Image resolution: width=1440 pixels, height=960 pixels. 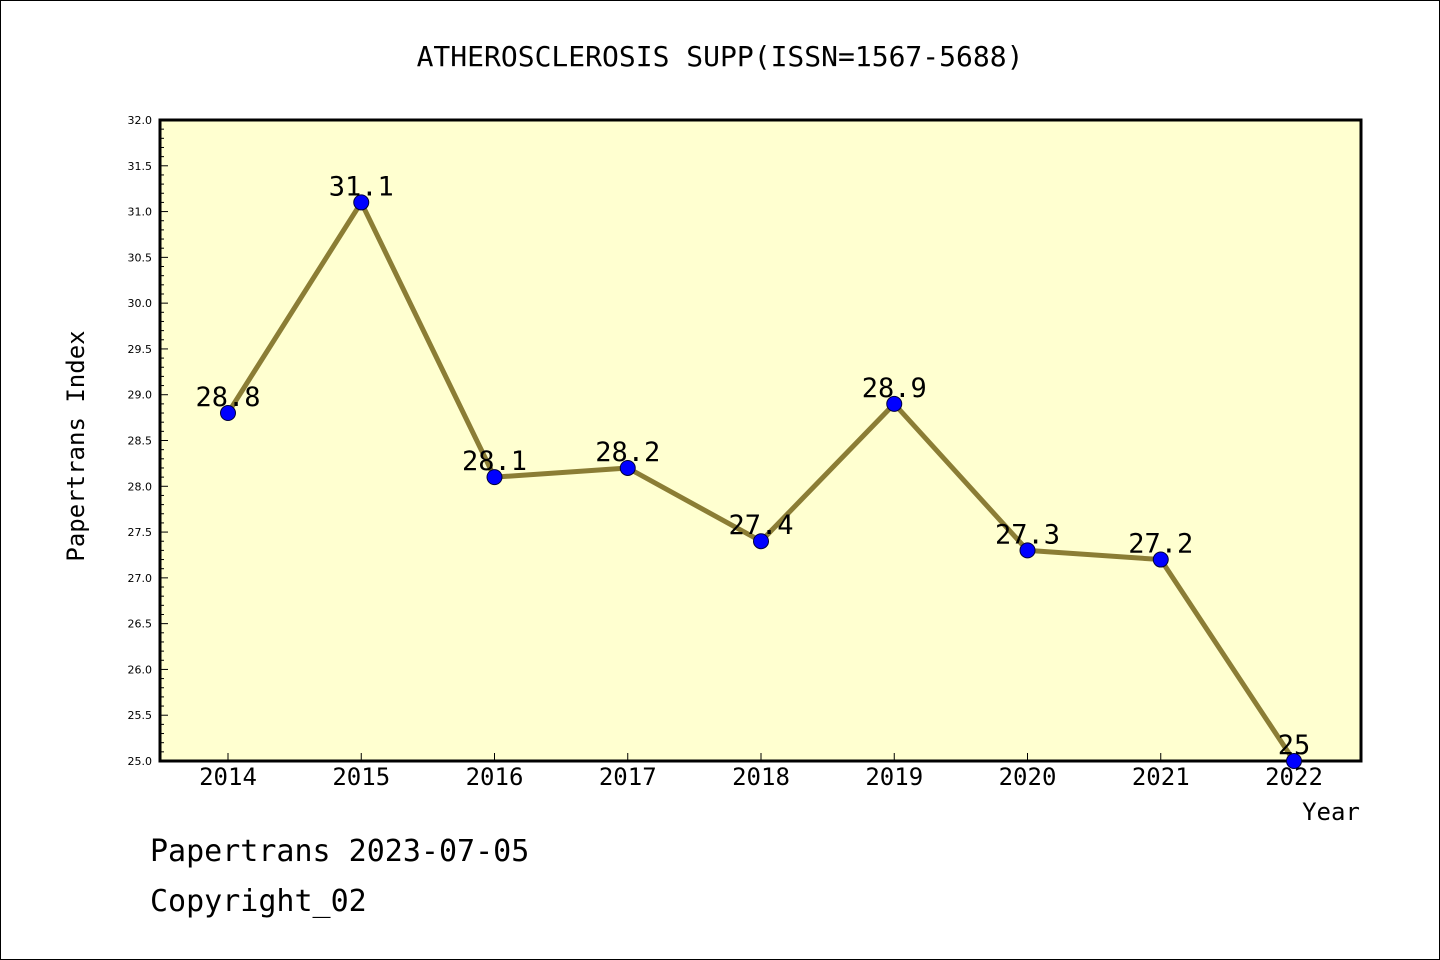 I want to click on x-tick-label: 2020, so click(x=1028, y=777).